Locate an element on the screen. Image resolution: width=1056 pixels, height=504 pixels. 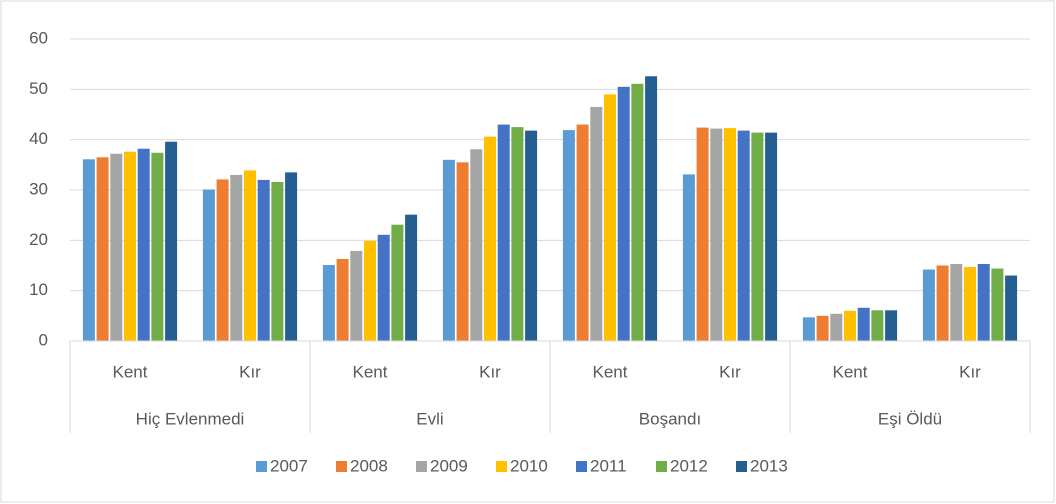
legend-label: 2010 is located at coordinates (529, 465).